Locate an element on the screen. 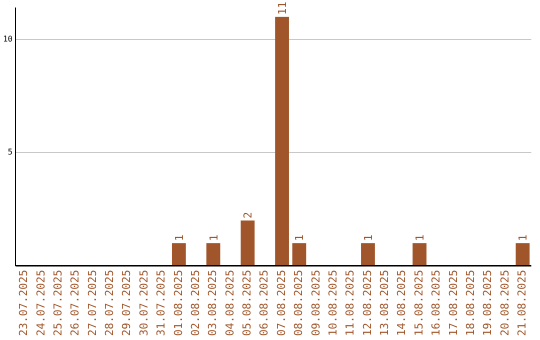  x-tick-label: 21.08.2025 is located at coordinates (522, 303).